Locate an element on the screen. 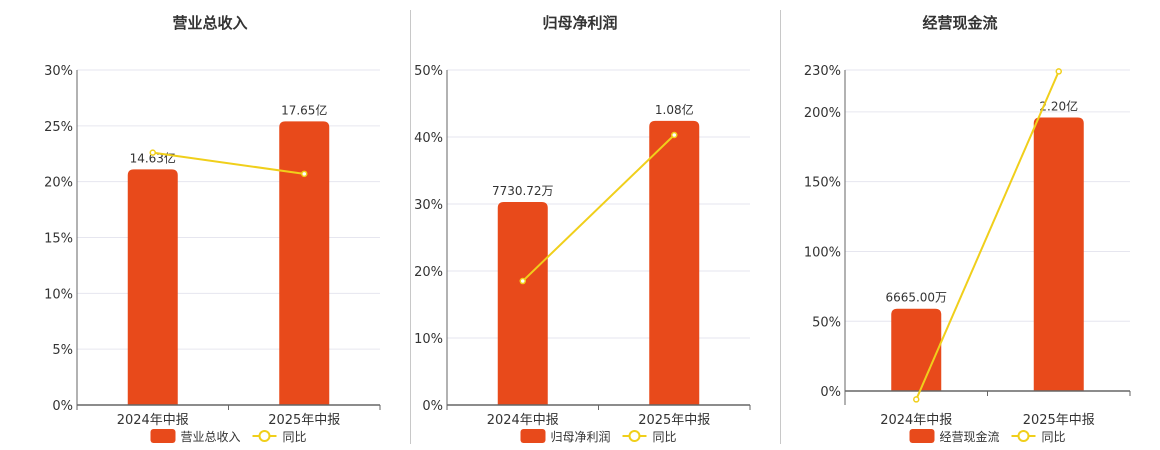 The width and height of the screenshot is (1160, 450). chart-3-ytick-label: 100% is located at coordinates (822, 252).